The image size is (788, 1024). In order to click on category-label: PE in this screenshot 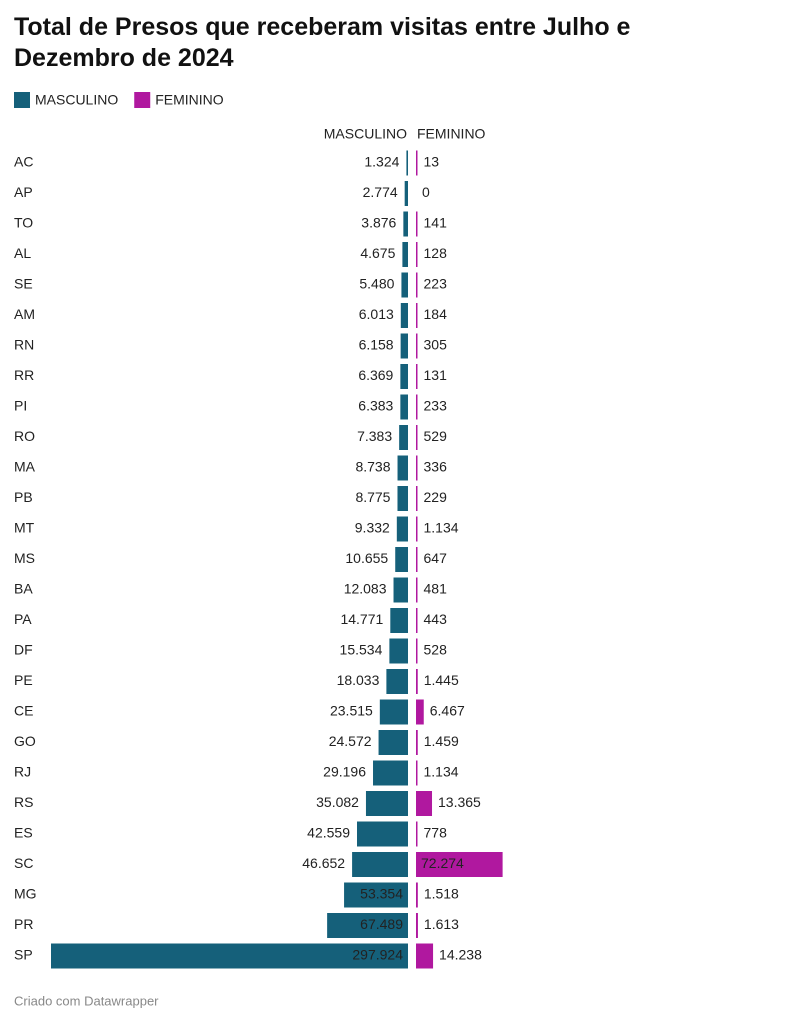, I will do `click(23, 680)`.